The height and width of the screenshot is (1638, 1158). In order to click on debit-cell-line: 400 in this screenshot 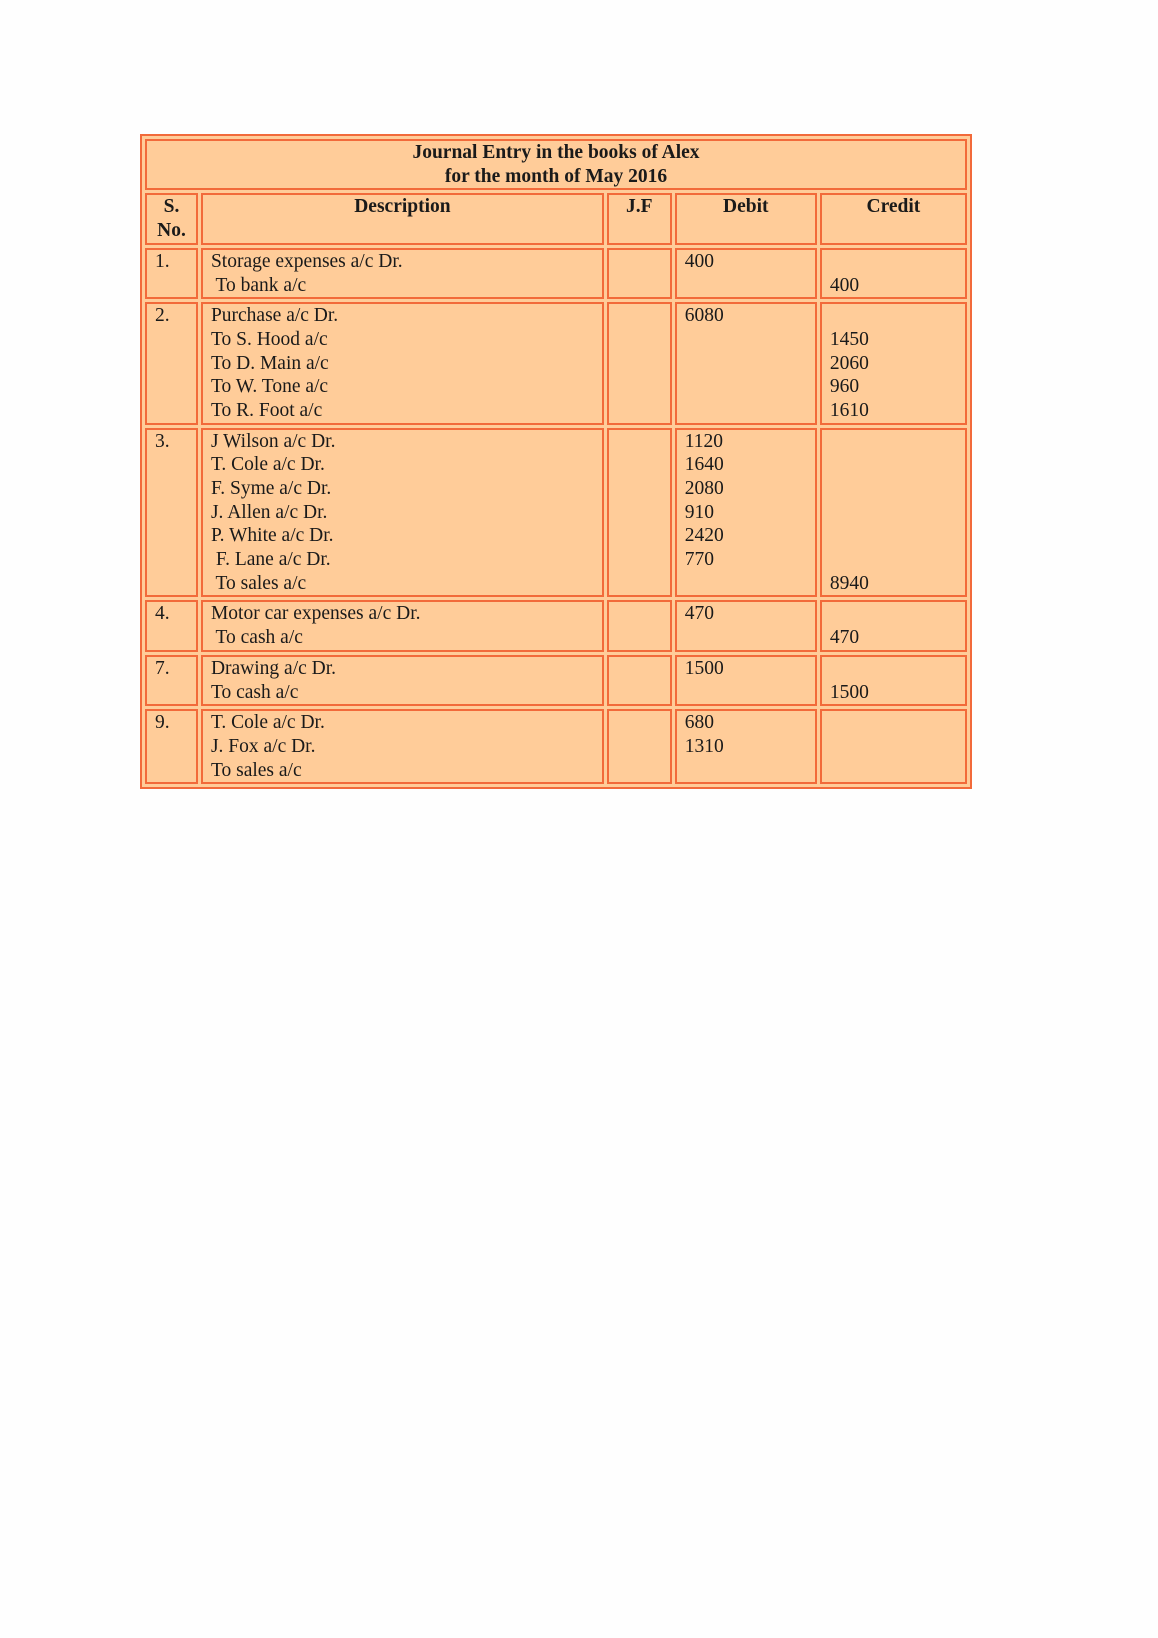, I will do `click(699, 261)`.